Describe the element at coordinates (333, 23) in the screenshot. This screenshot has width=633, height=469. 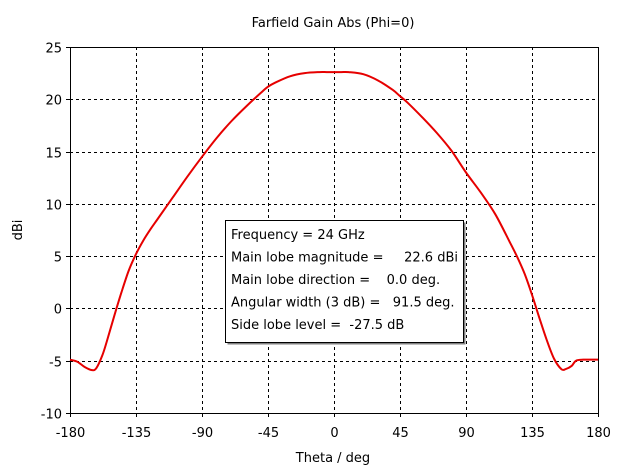
I see `chart-title: Farfield Gain Abs (Phi=0)` at that location.